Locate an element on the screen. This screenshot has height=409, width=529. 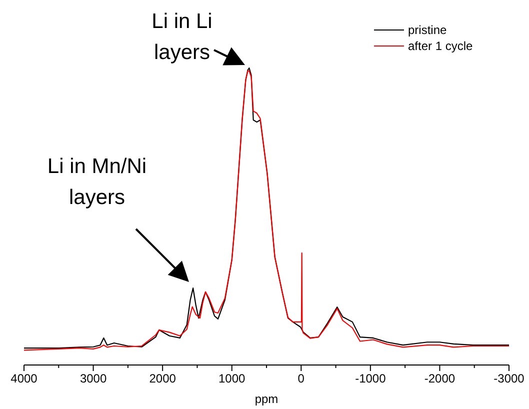
legend-label: after 1 cycle is located at coordinates (441, 46).